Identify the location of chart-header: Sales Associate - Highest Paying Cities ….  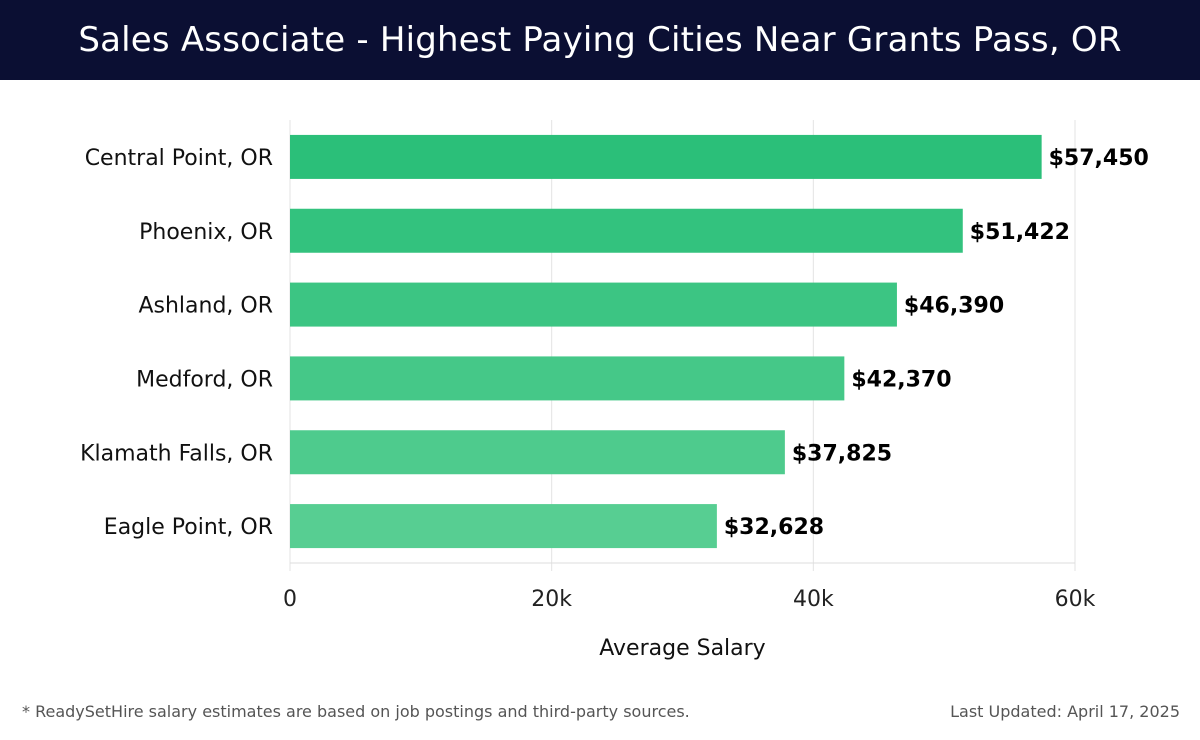
(600, 40).